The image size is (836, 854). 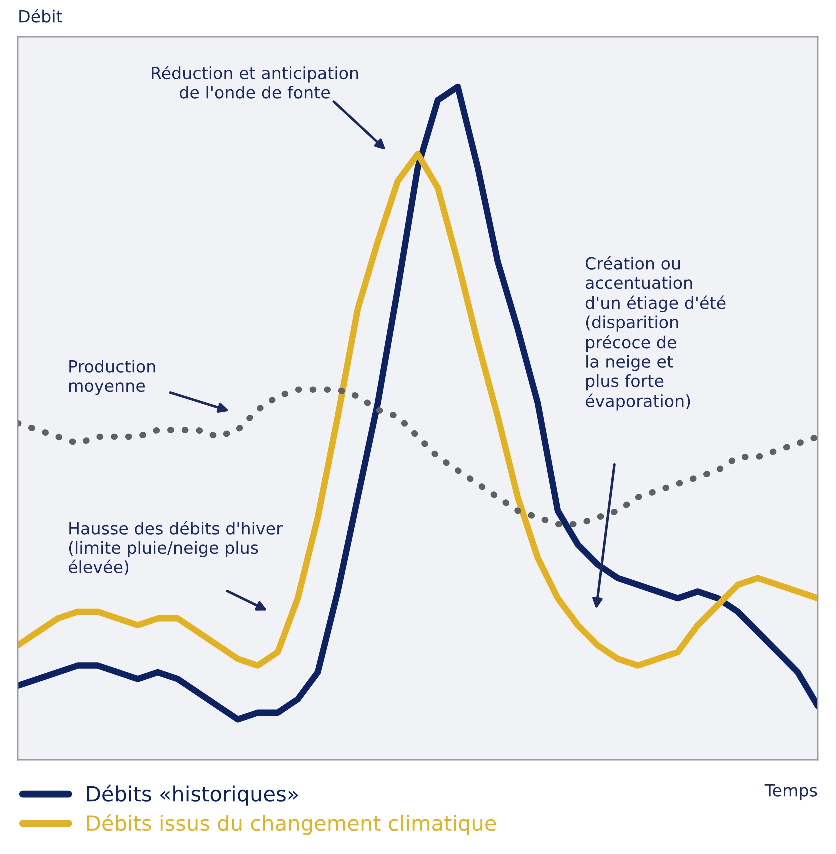 I want to click on annotation: Production moyenne, so click(x=113, y=378).